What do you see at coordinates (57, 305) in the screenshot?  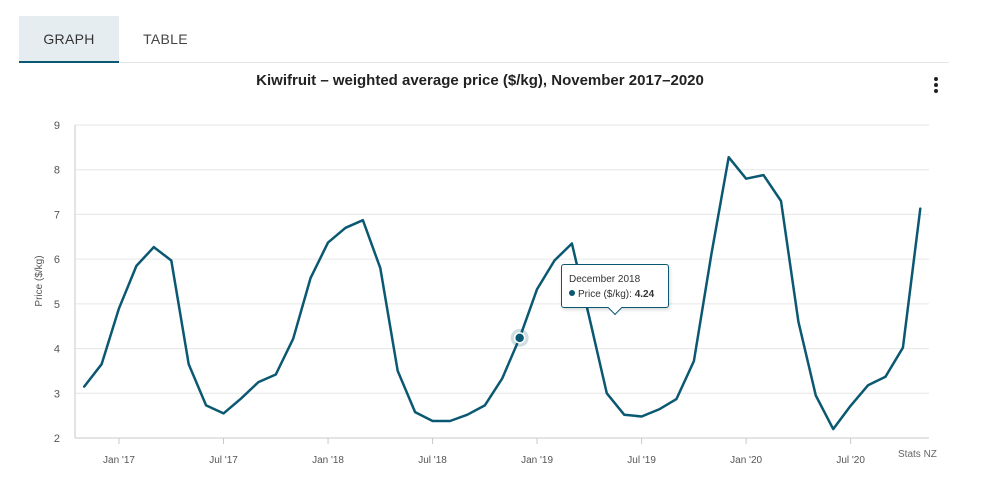 I see `y-tick-label: 5` at bounding box center [57, 305].